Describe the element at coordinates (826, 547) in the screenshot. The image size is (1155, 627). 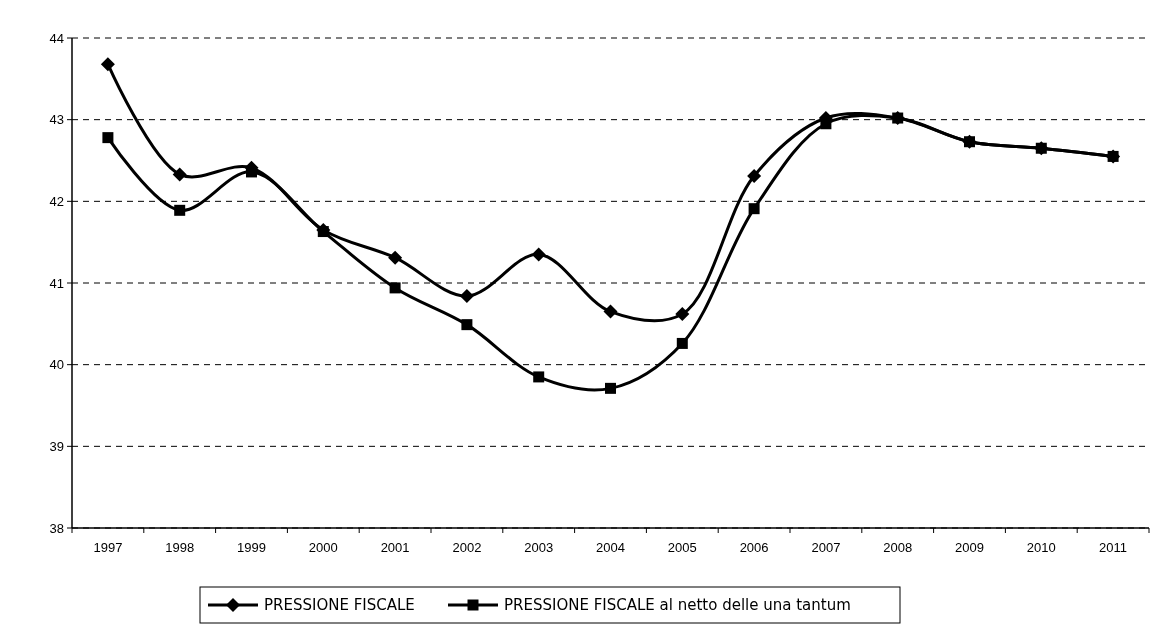
I see `x-tick-label: 2007` at that location.